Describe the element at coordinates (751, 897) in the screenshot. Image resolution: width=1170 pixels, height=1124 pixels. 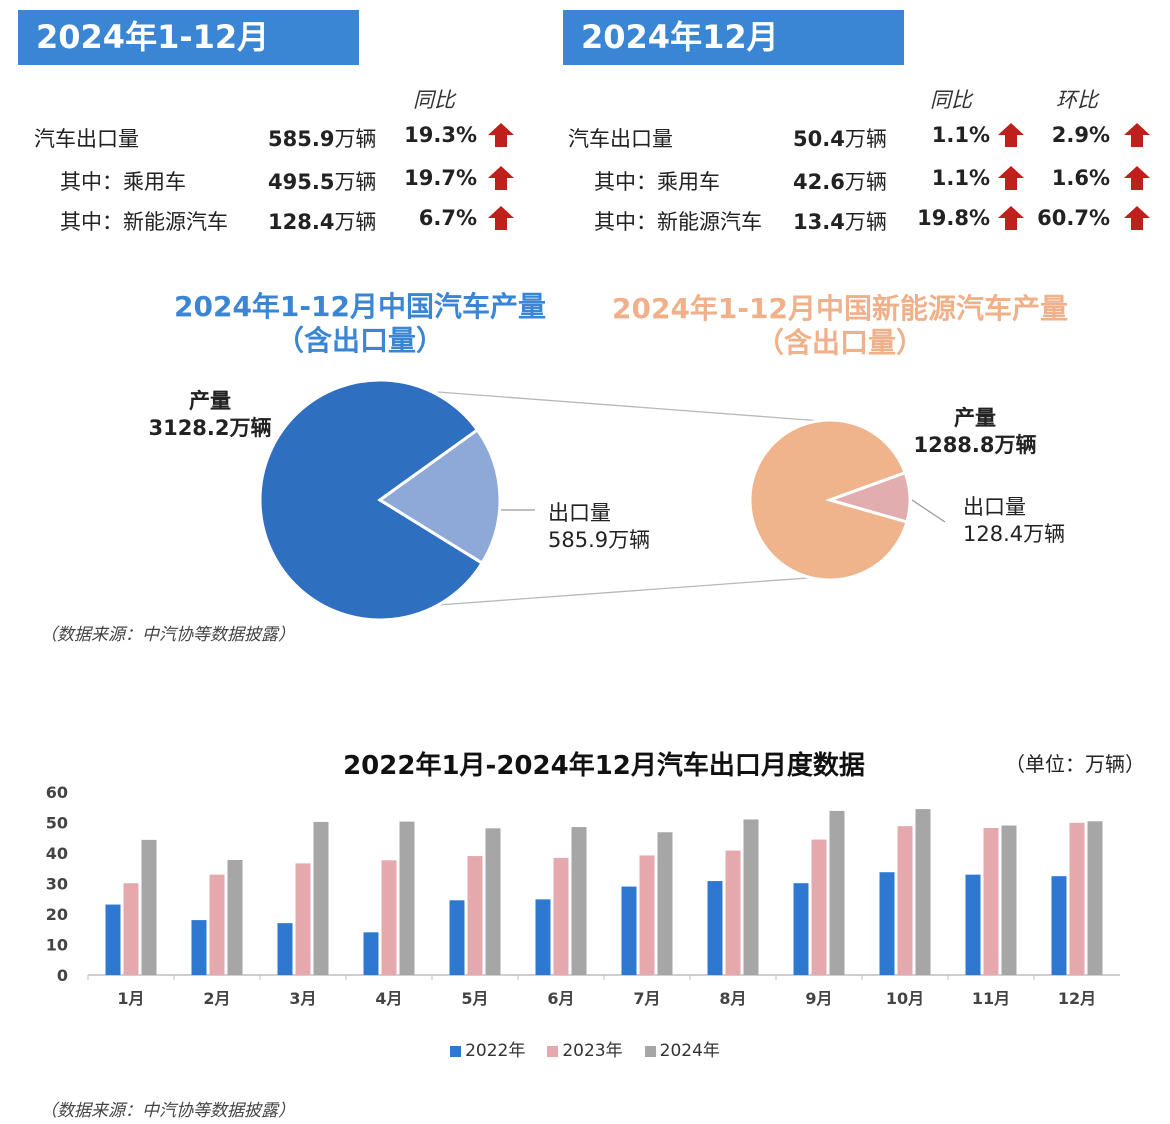
I see `bar-2024年-8月` at that location.